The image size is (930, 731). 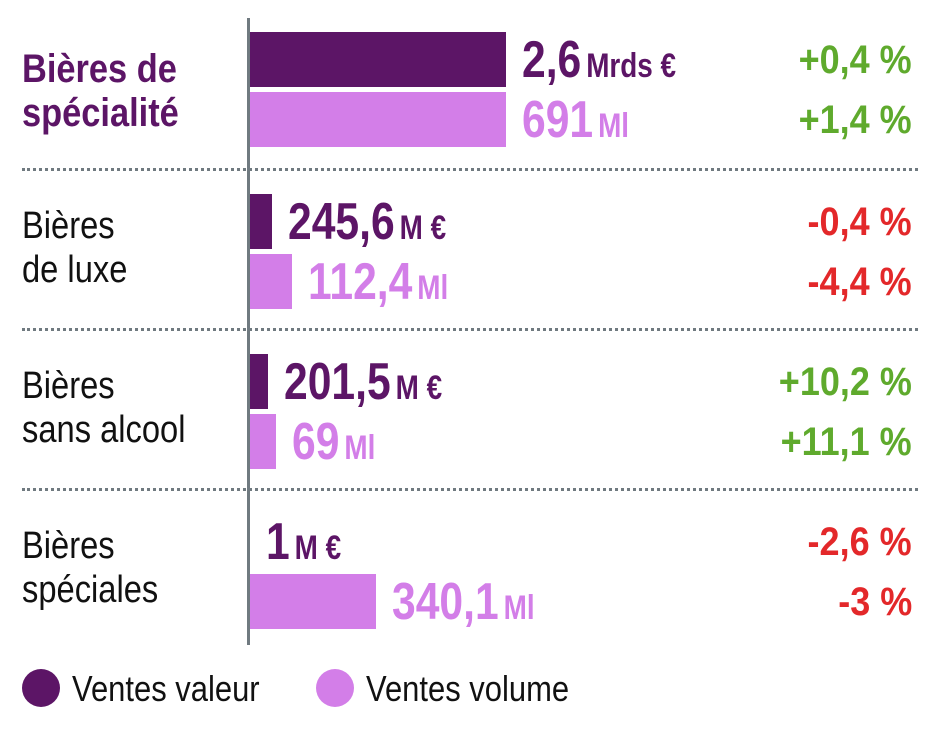 I want to click on volume-data-label: 69 Ml, so click(x=333, y=442).